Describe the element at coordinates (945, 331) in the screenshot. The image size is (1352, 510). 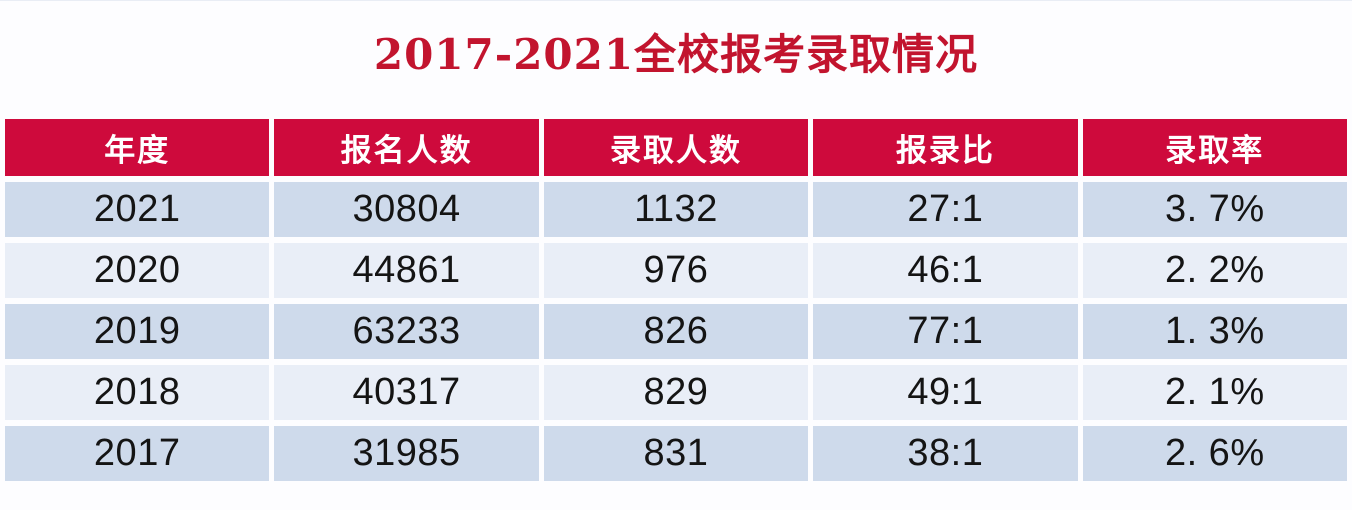
I see `cell-ratio: 77:1` at that location.